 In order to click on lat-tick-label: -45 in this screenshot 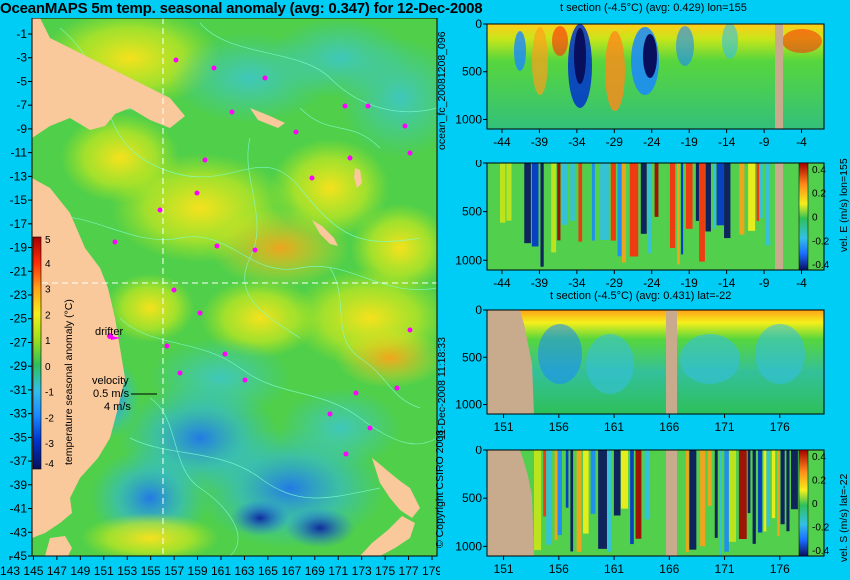, I will do `click(19, 556)`.